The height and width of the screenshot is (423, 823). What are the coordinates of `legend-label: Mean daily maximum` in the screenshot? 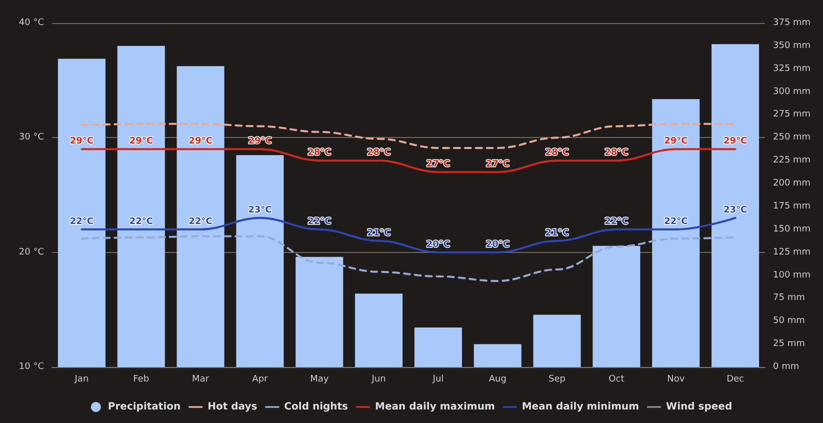 It's located at (435, 407).